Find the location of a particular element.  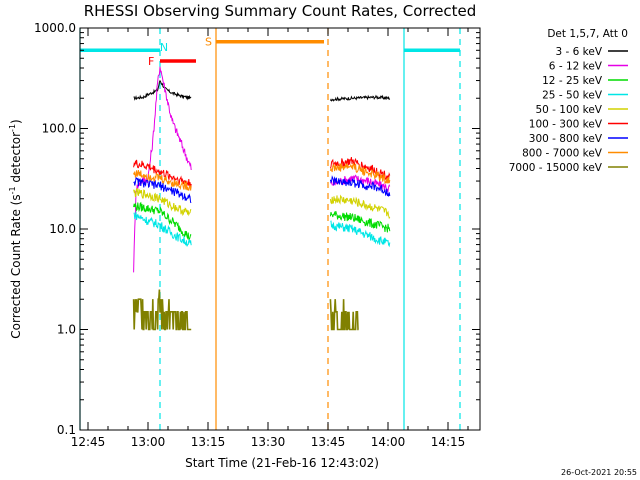

legend-label-2: 12 - 25 keV is located at coordinates (572, 81).